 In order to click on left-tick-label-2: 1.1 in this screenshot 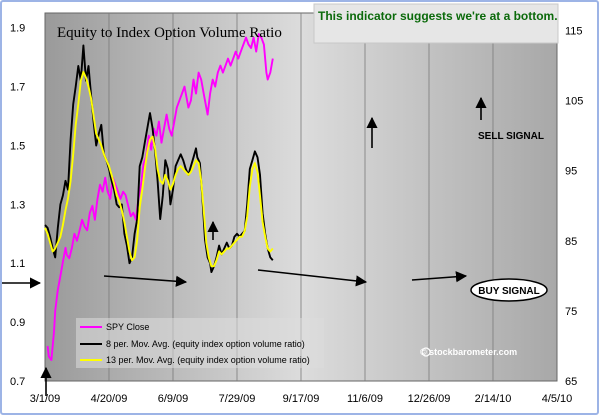, I will do `click(17, 264)`.